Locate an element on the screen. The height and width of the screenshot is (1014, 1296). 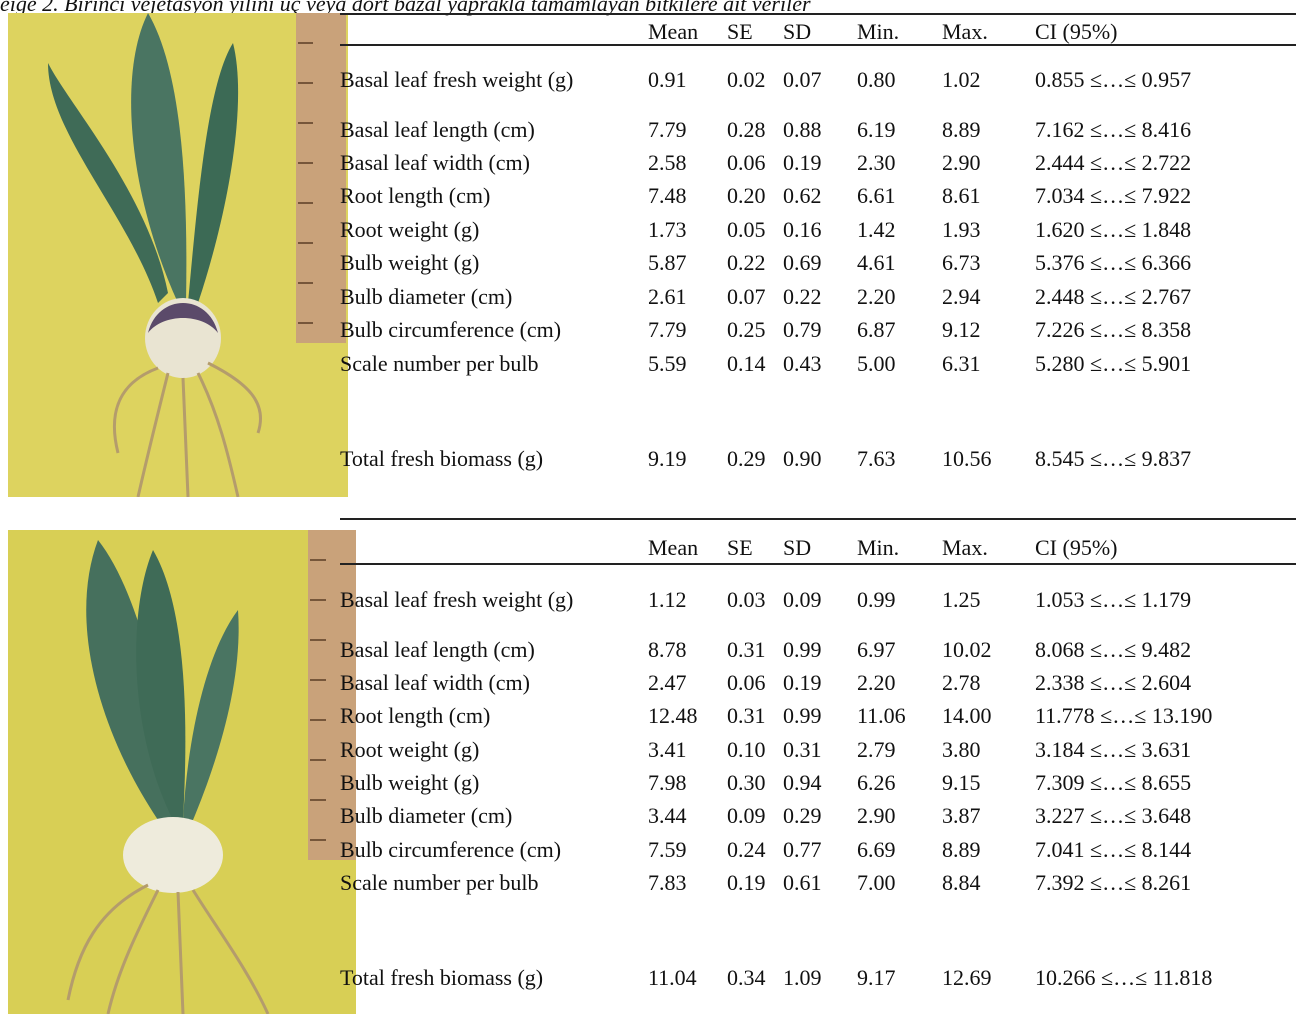
column-header: Max. is located at coordinates (965, 31).